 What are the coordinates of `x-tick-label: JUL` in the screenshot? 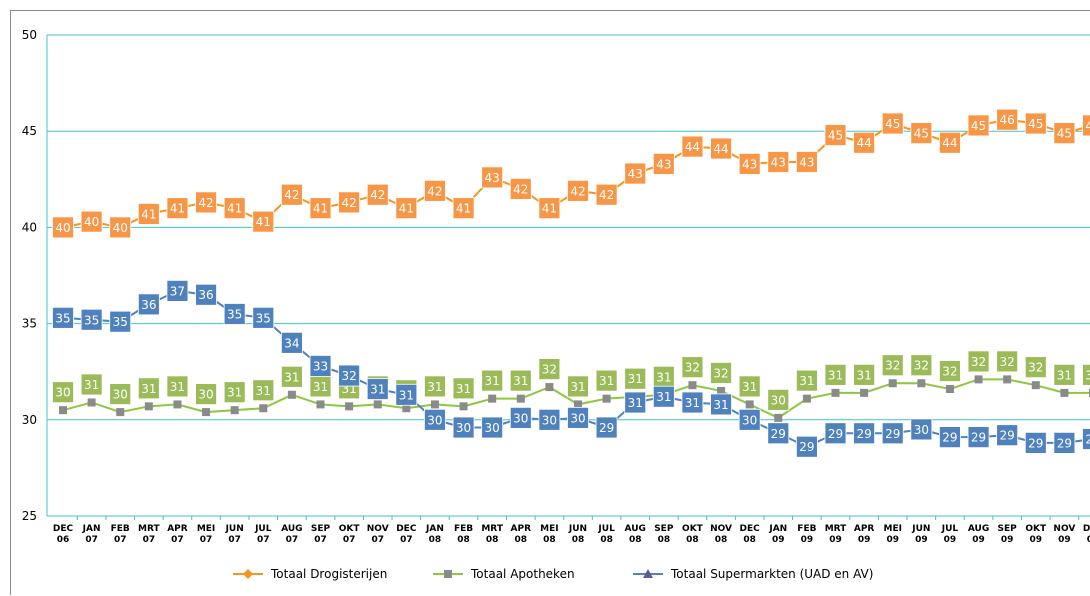 It's located at (950, 529).